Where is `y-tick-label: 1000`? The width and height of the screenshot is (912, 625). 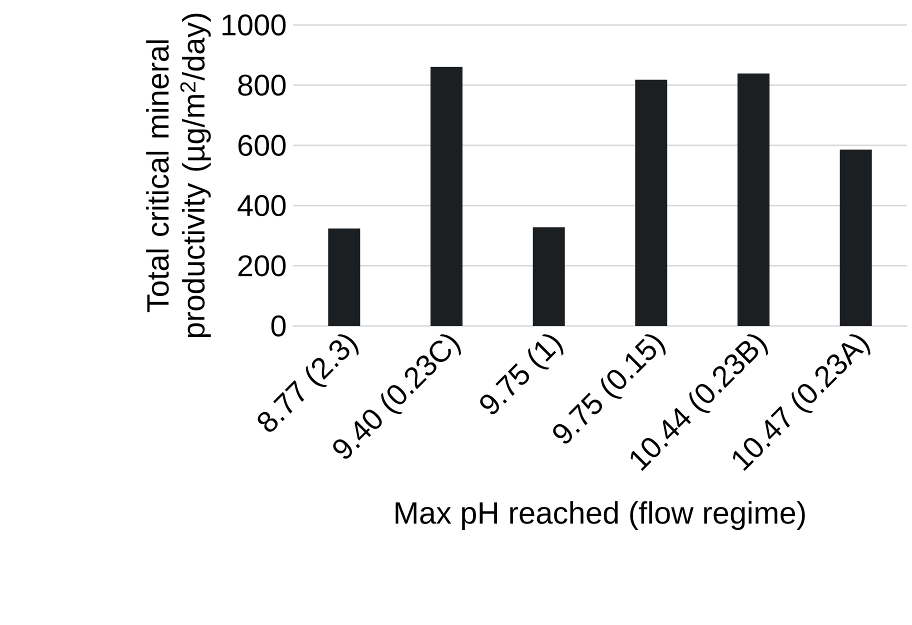
y-tick-label: 1000 is located at coordinates (254, 25).